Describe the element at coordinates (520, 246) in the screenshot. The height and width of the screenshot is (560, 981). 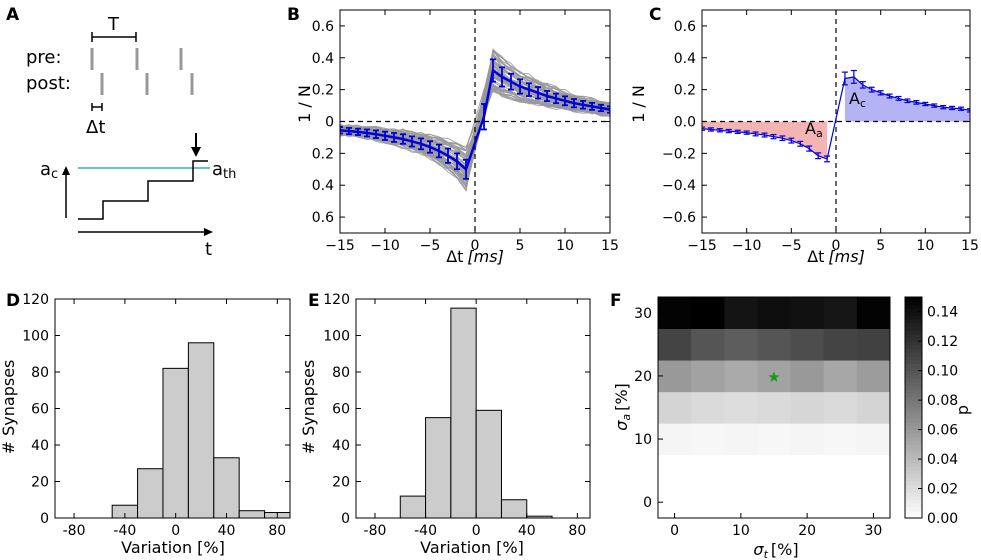
I see `b-xtick-label: 5` at that location.